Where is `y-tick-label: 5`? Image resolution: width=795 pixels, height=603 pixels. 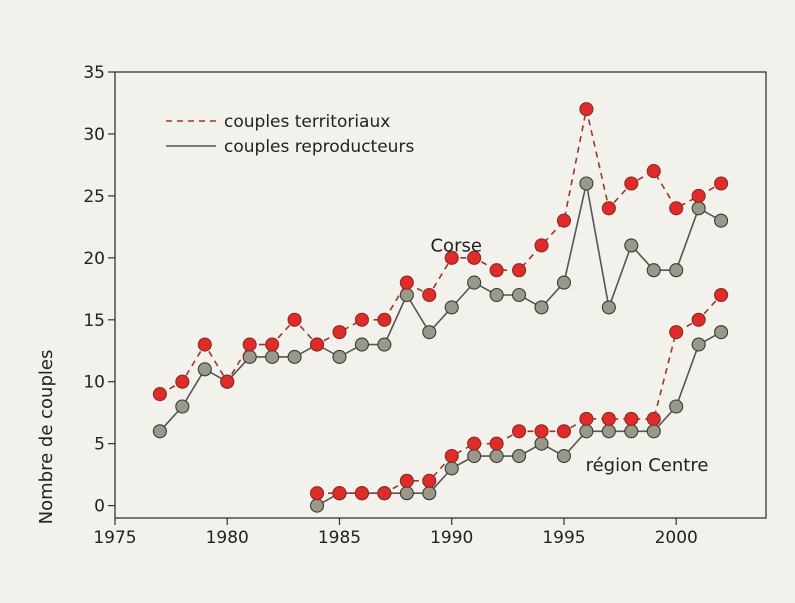 y-tick-label: 5 is located at coordinates (99, 445).